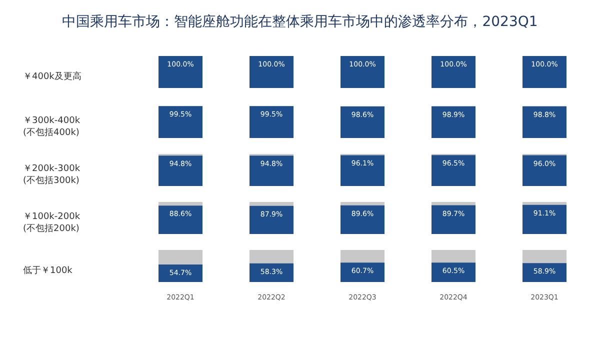 The width and height of the screenshot is (600, 337). I want to click on y-axis-title: ￥400k及更高, so click(52, 76).